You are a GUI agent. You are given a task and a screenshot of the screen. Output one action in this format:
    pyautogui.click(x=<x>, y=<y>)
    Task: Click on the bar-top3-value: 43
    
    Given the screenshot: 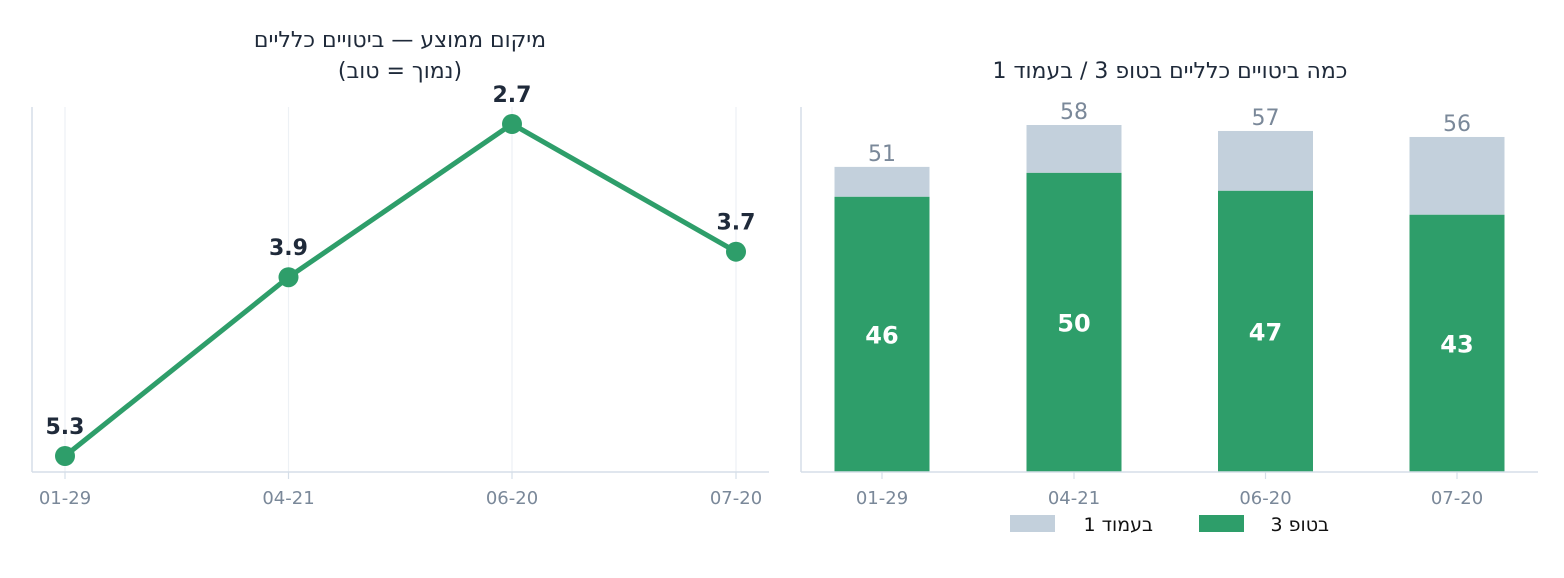 What is the action you would take?
    pyautogui.click(x=1456, y=344)
    